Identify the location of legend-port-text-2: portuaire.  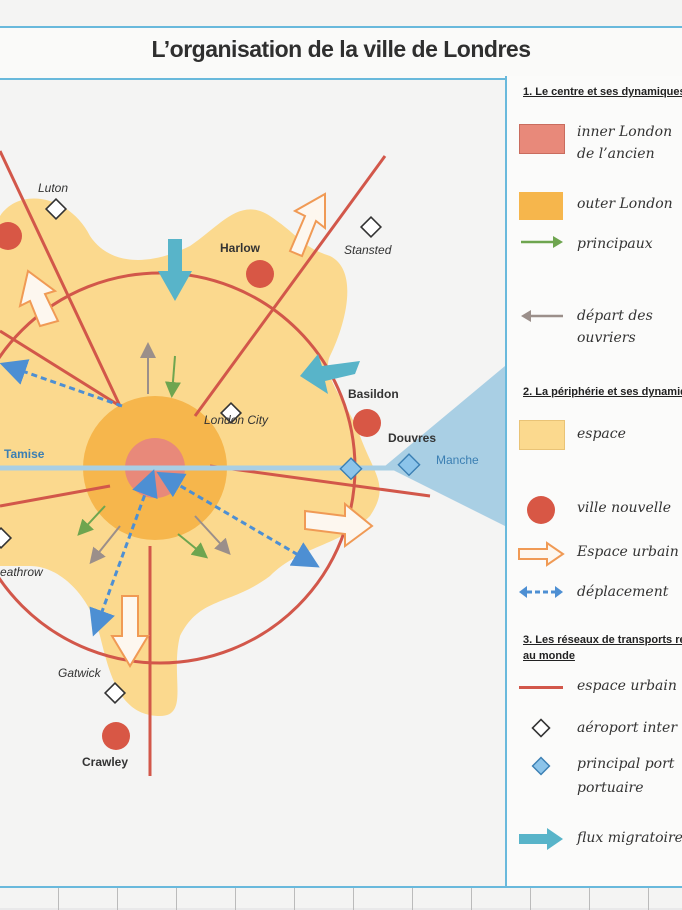
(610, 788).